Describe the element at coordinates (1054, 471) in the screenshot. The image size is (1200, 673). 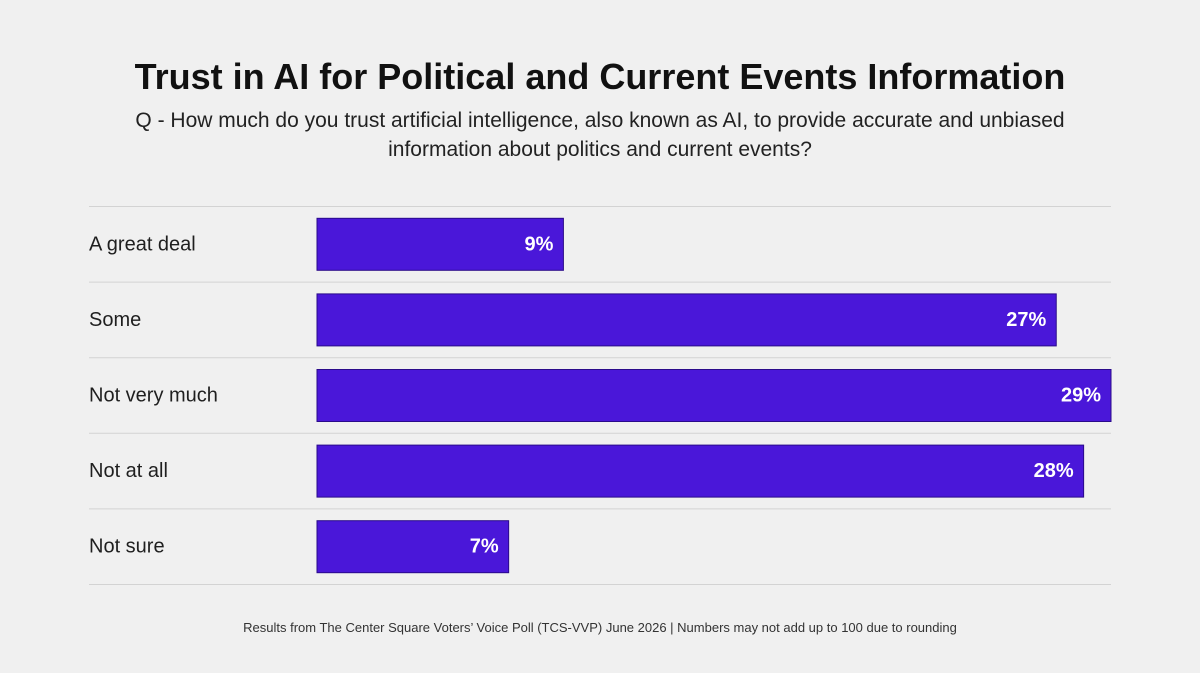
I see `bar-value-label: 28%` at that location.